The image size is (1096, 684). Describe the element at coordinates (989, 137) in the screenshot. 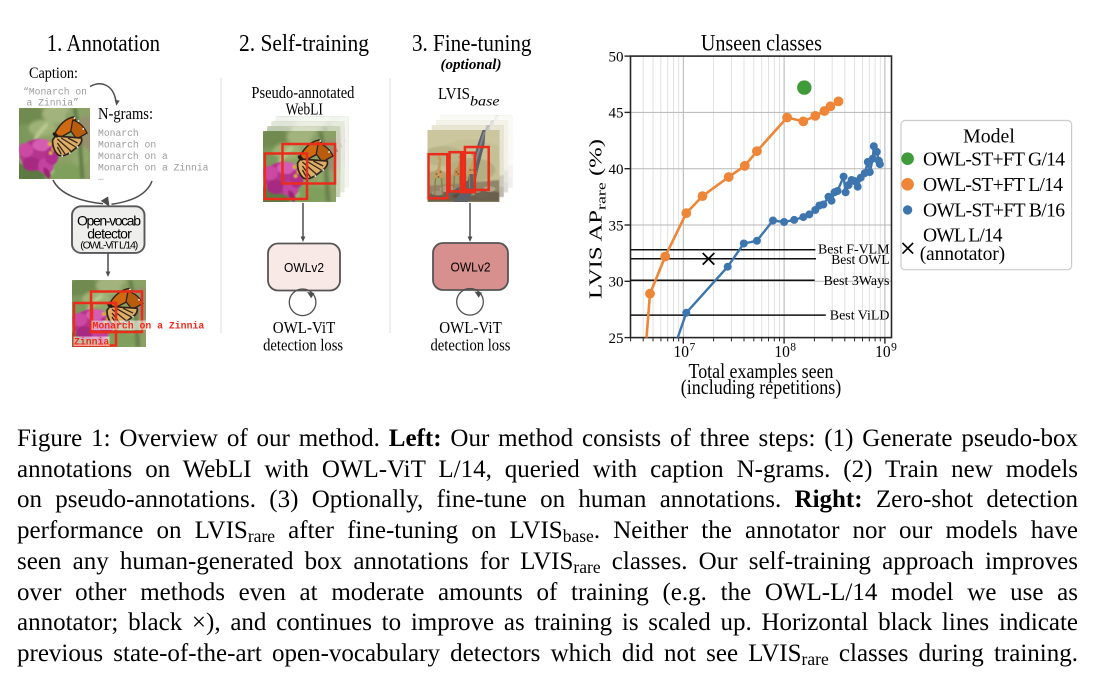

I see `svg-text: Model` at that location.